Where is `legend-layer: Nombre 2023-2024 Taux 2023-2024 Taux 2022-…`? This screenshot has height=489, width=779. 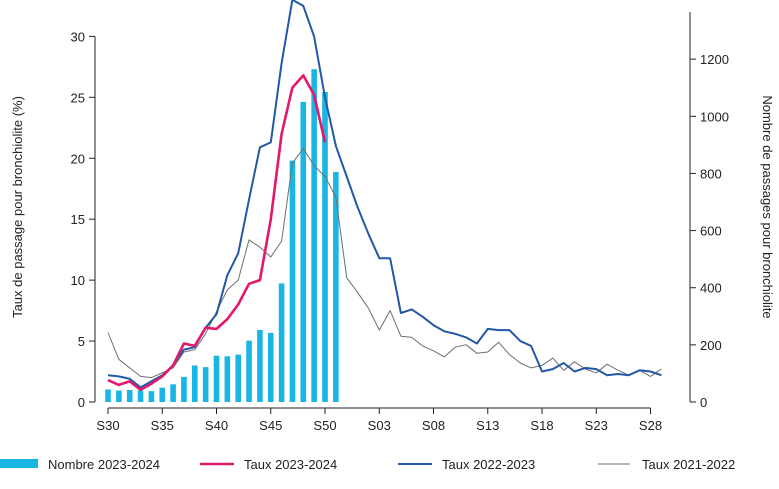
legend-layer: Nombre 2023-2024 Taux 2023-2024 Taux 2022-… is located at coordinates (367, 464).